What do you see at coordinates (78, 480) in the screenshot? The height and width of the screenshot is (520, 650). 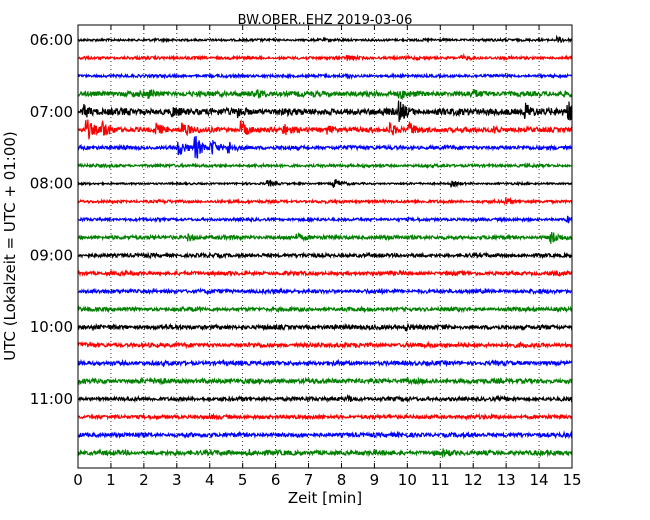 I see `x-tick-label: 0` at bounding box center [78, 480].